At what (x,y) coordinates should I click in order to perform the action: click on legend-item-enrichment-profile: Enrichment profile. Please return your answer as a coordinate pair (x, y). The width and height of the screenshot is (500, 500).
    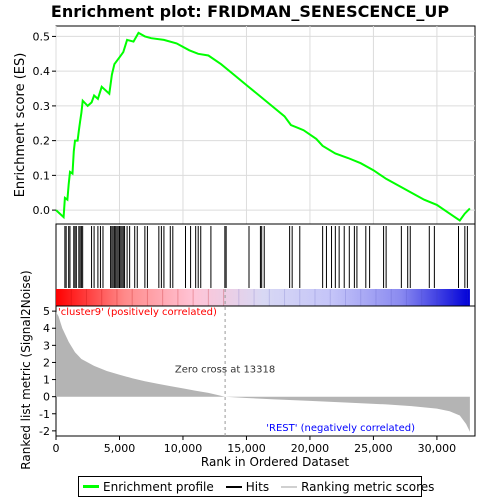
    Looking at the image, I should click on (148, 487).